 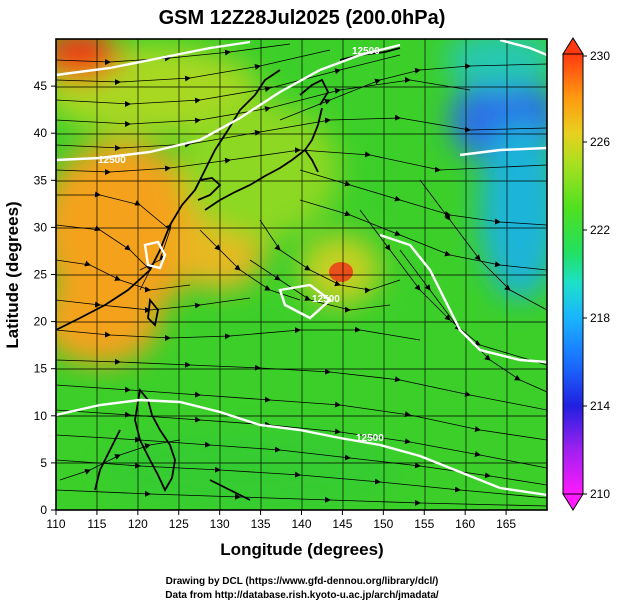 What do you see at coordinates (600, 494) in the screenshot?
I see `colorbar-tick-label: 210` at bounding box center [600, 494].